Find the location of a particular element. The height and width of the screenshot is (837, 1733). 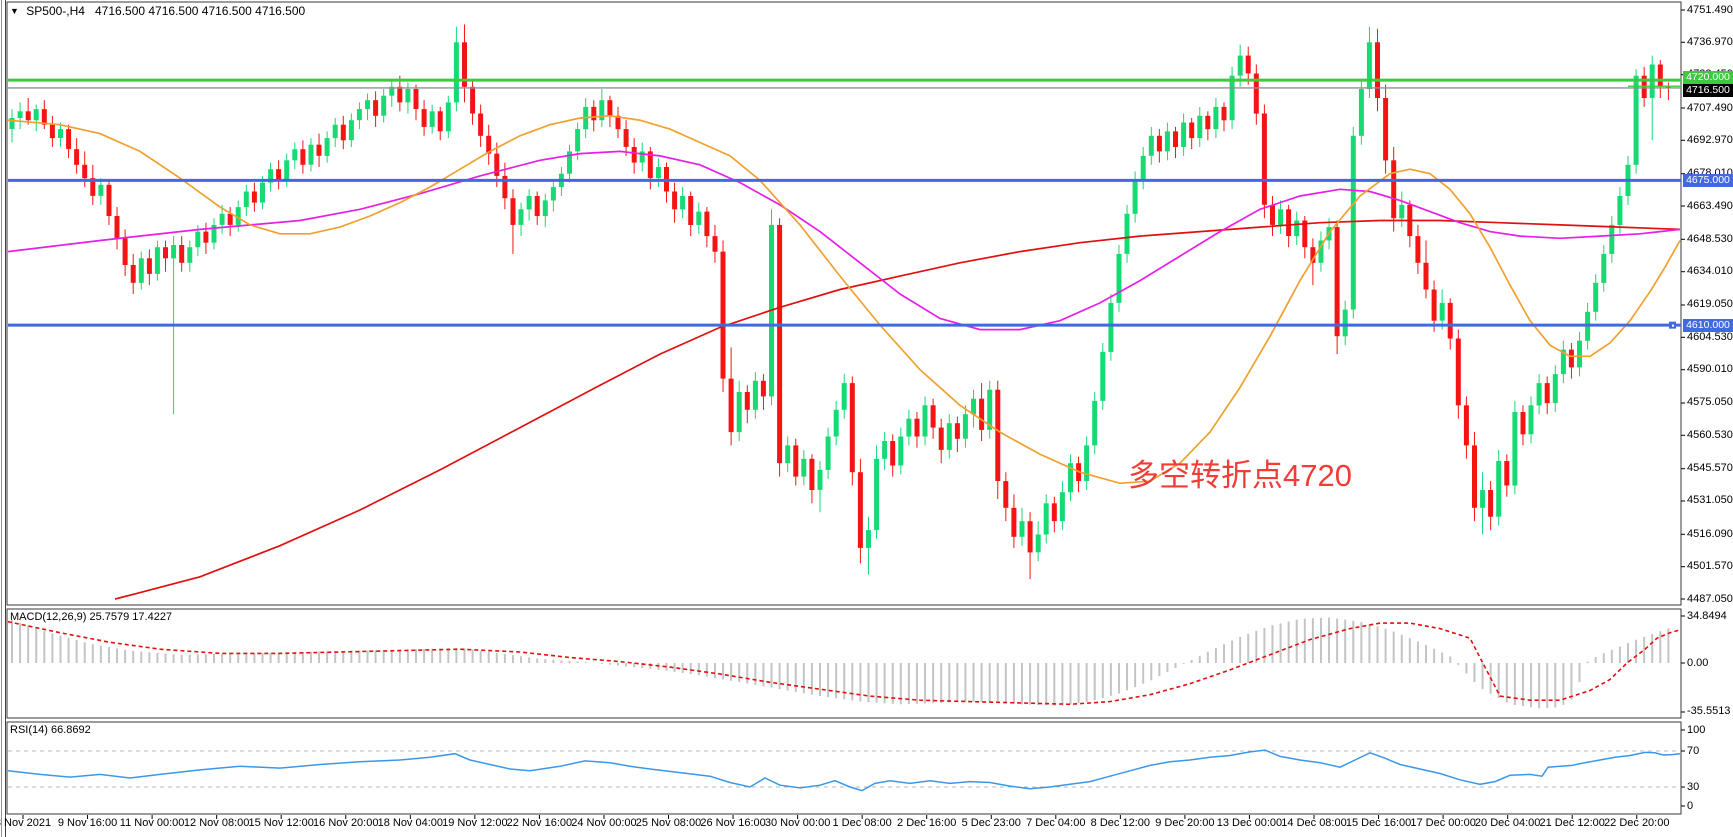

price-axis-label: 4590.010 is located at coordinates (1710, 369).